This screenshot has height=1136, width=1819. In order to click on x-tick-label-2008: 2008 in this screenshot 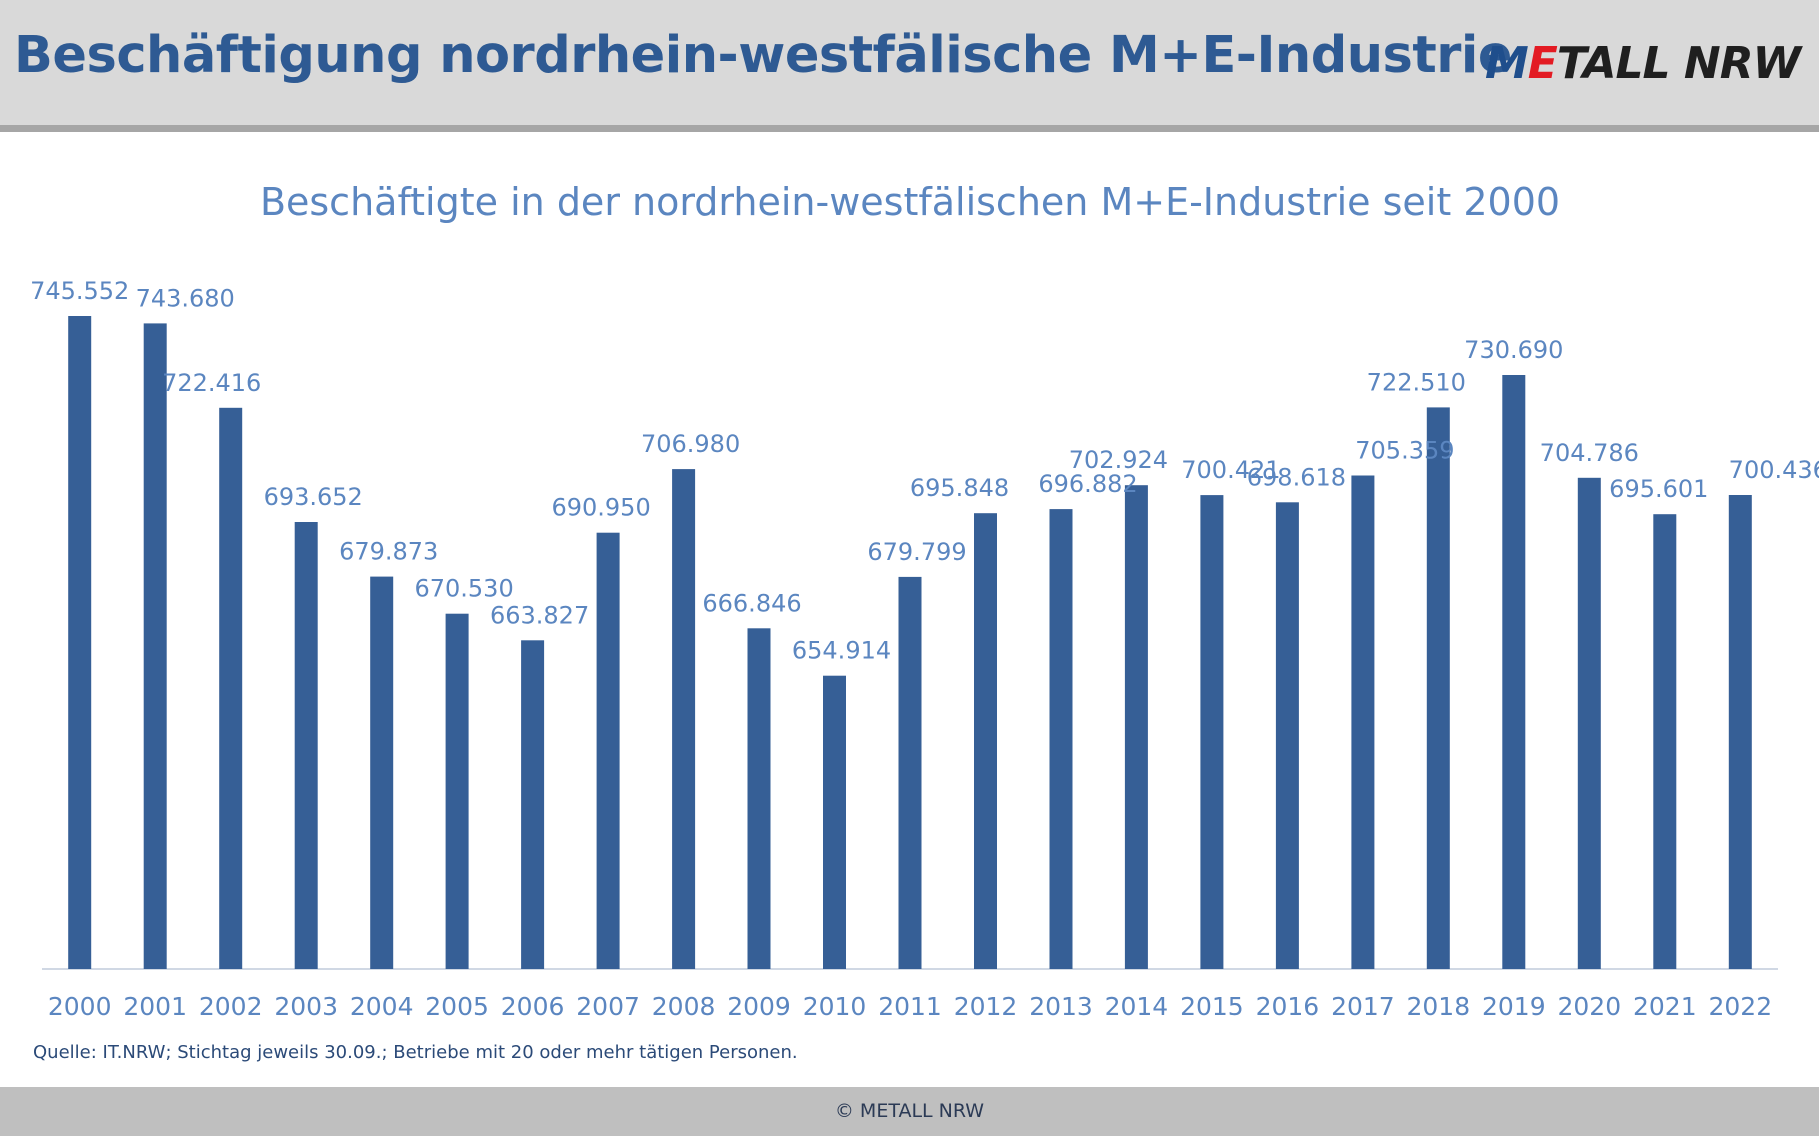, I will do `click(684, 1006)`.